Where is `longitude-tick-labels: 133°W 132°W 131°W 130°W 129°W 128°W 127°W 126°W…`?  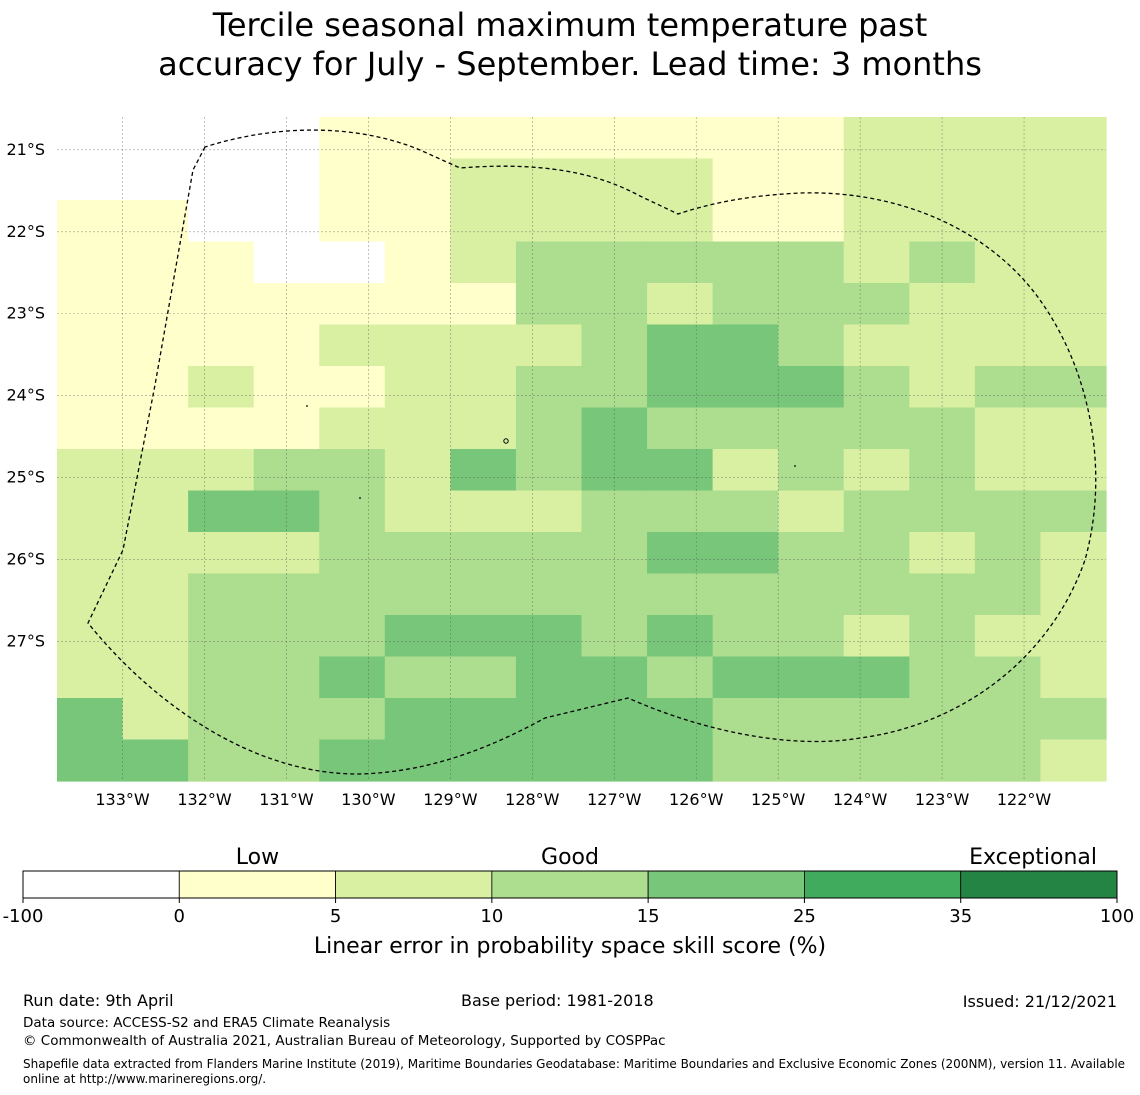 longitude-tick-labels: 133°W 132°W 131°W 130°W 129°W 128°W 127°W 126°W… is located at coordinates (573, 799).